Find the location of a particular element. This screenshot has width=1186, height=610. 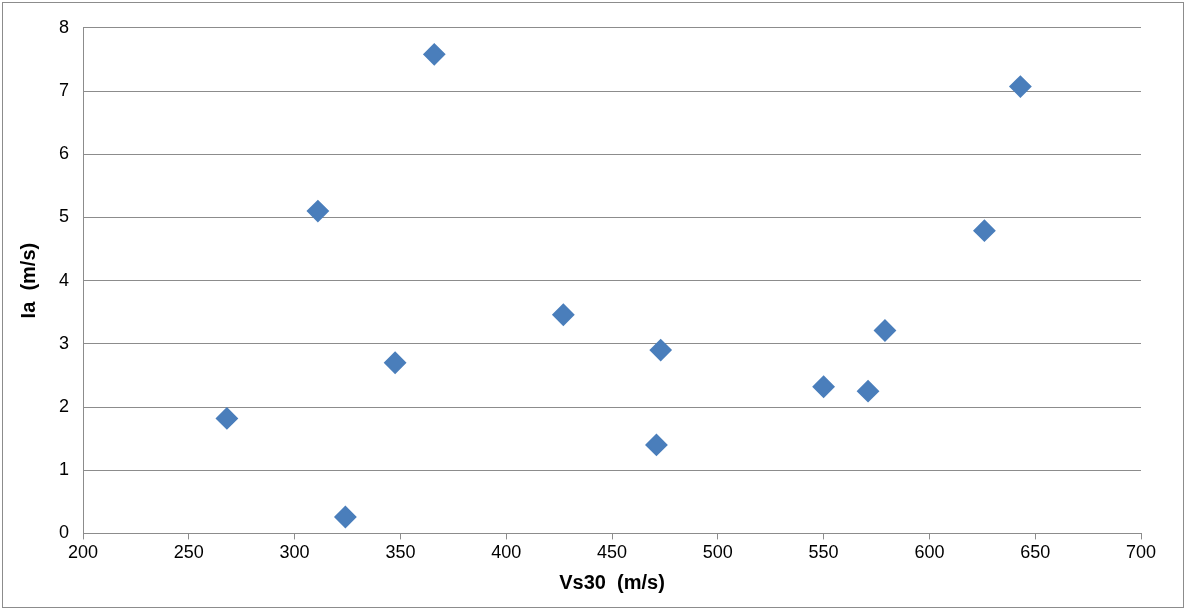

x-tick-label: 200 is located at coordinates (83, 552).